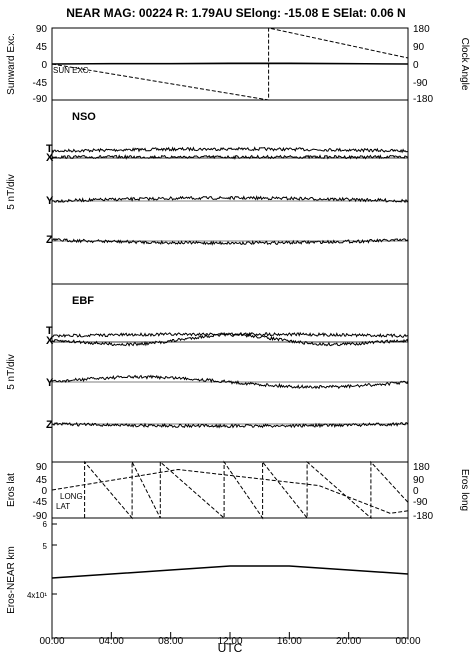 This screenshot has height=656, width=473. What do you see at coordinates (111, 641) in the screenshot?
I see `x-tick-label: 04:00` at bounding box center [111, 641].